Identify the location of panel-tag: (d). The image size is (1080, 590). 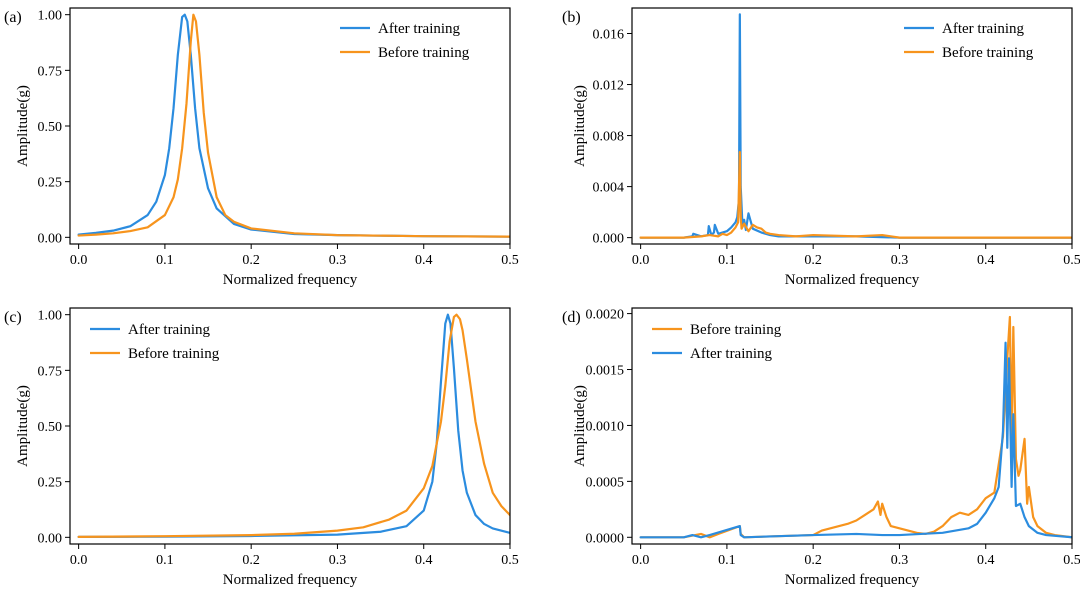
(571, 317).